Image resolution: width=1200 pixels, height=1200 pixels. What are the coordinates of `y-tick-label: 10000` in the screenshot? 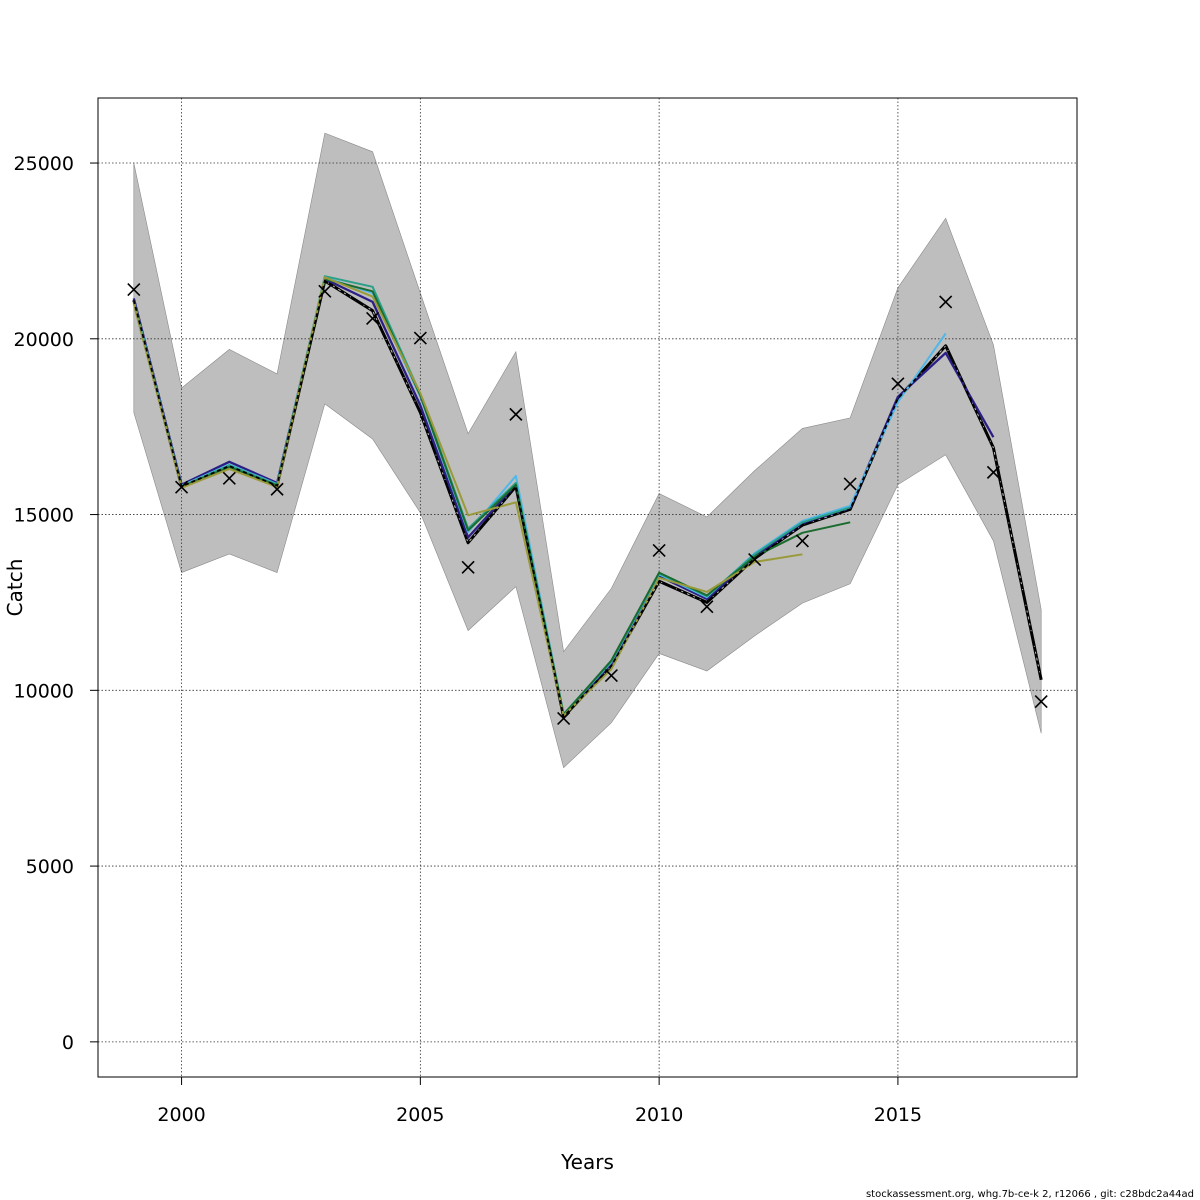 It's located at (44, 691).